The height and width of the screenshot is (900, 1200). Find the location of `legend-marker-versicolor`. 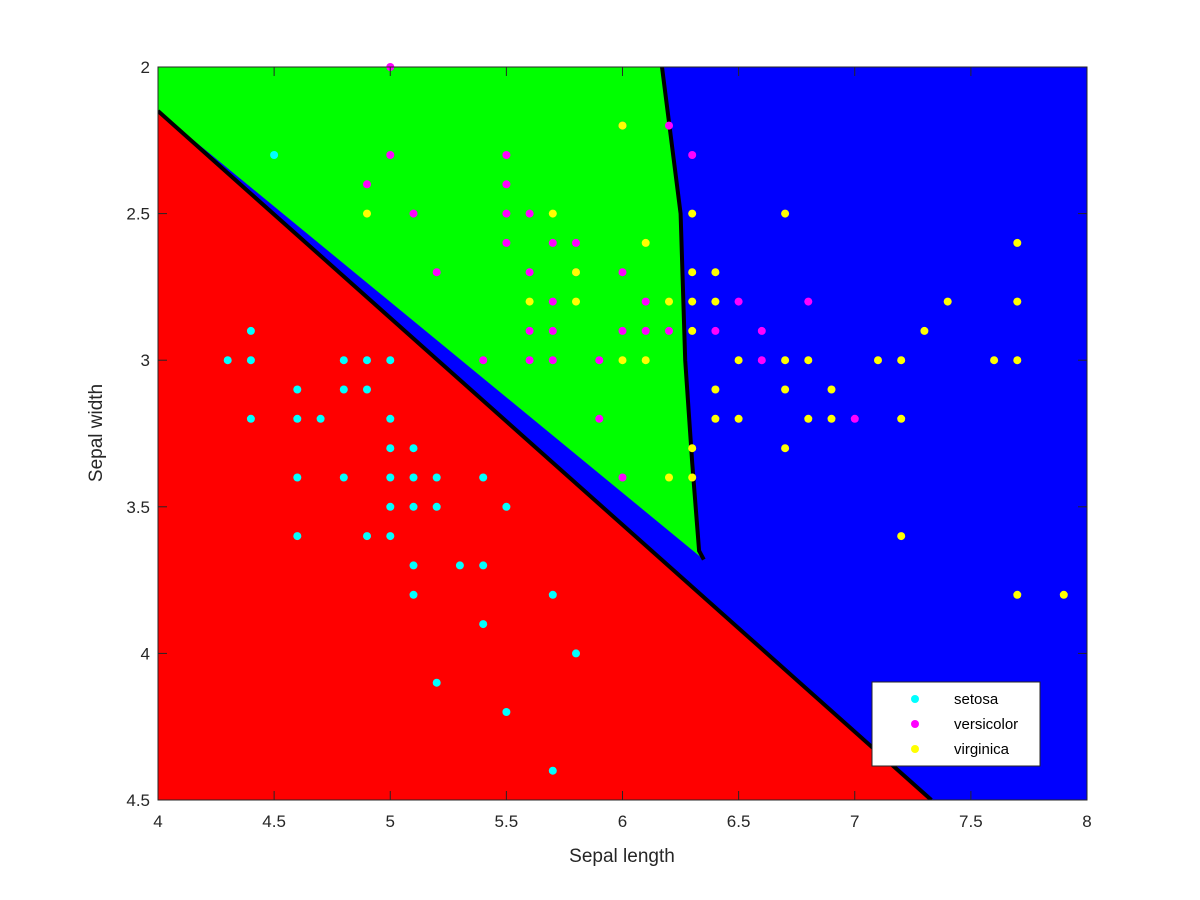

legend-marker-versicolor is located at coordinates (915, 724).